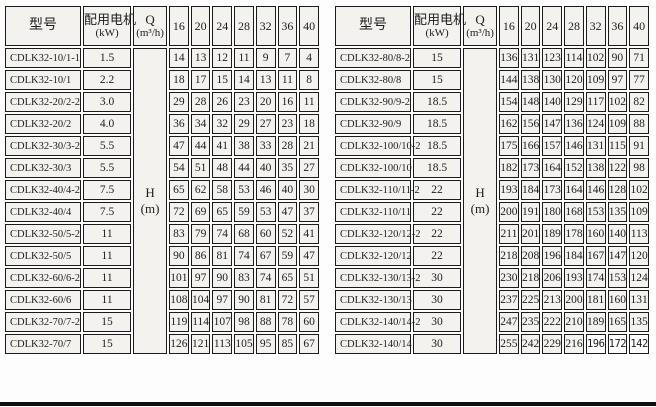 This screenshot has width=656, height=407. What do you see at coordinates (222, 168) in the screenshot?
I see `head-value-cell: 48` at bounding box center [222, 168].